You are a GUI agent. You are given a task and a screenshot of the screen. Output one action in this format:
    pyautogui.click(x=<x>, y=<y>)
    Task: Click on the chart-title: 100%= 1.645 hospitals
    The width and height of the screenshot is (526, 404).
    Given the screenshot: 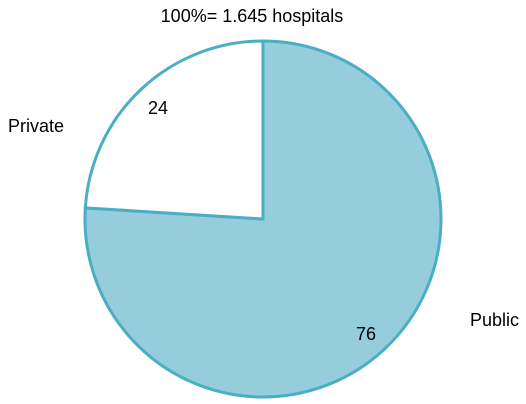 What is the action you would take?
    pyautogui.click(x=252, y=16)
    